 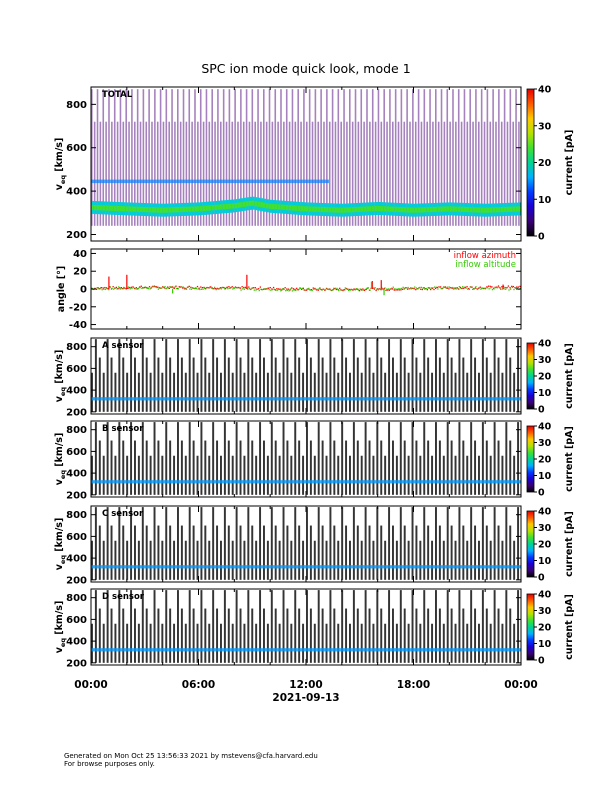 I want to click on colorbar-tick-label: 40, so click(x=545, y=344).